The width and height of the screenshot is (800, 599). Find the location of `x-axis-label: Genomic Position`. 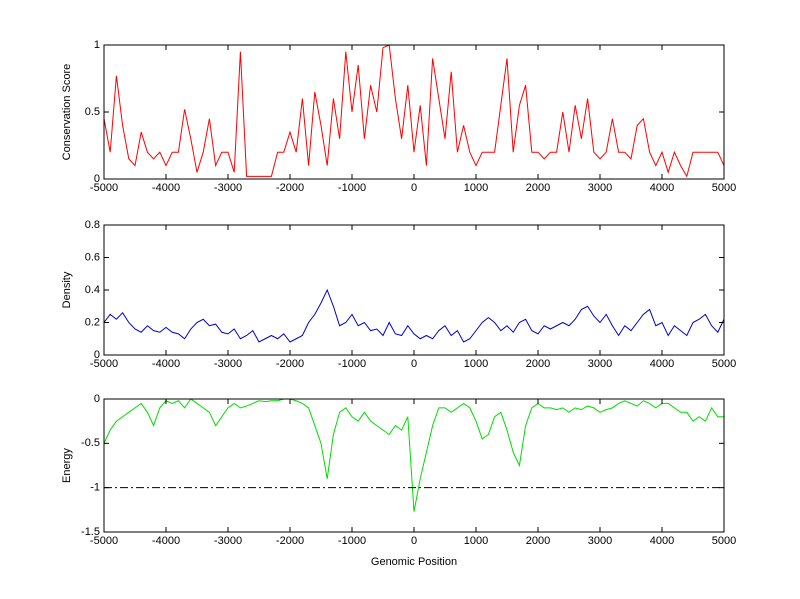

x-axis-label: Genomic Position is located at coordinates (414, 562).